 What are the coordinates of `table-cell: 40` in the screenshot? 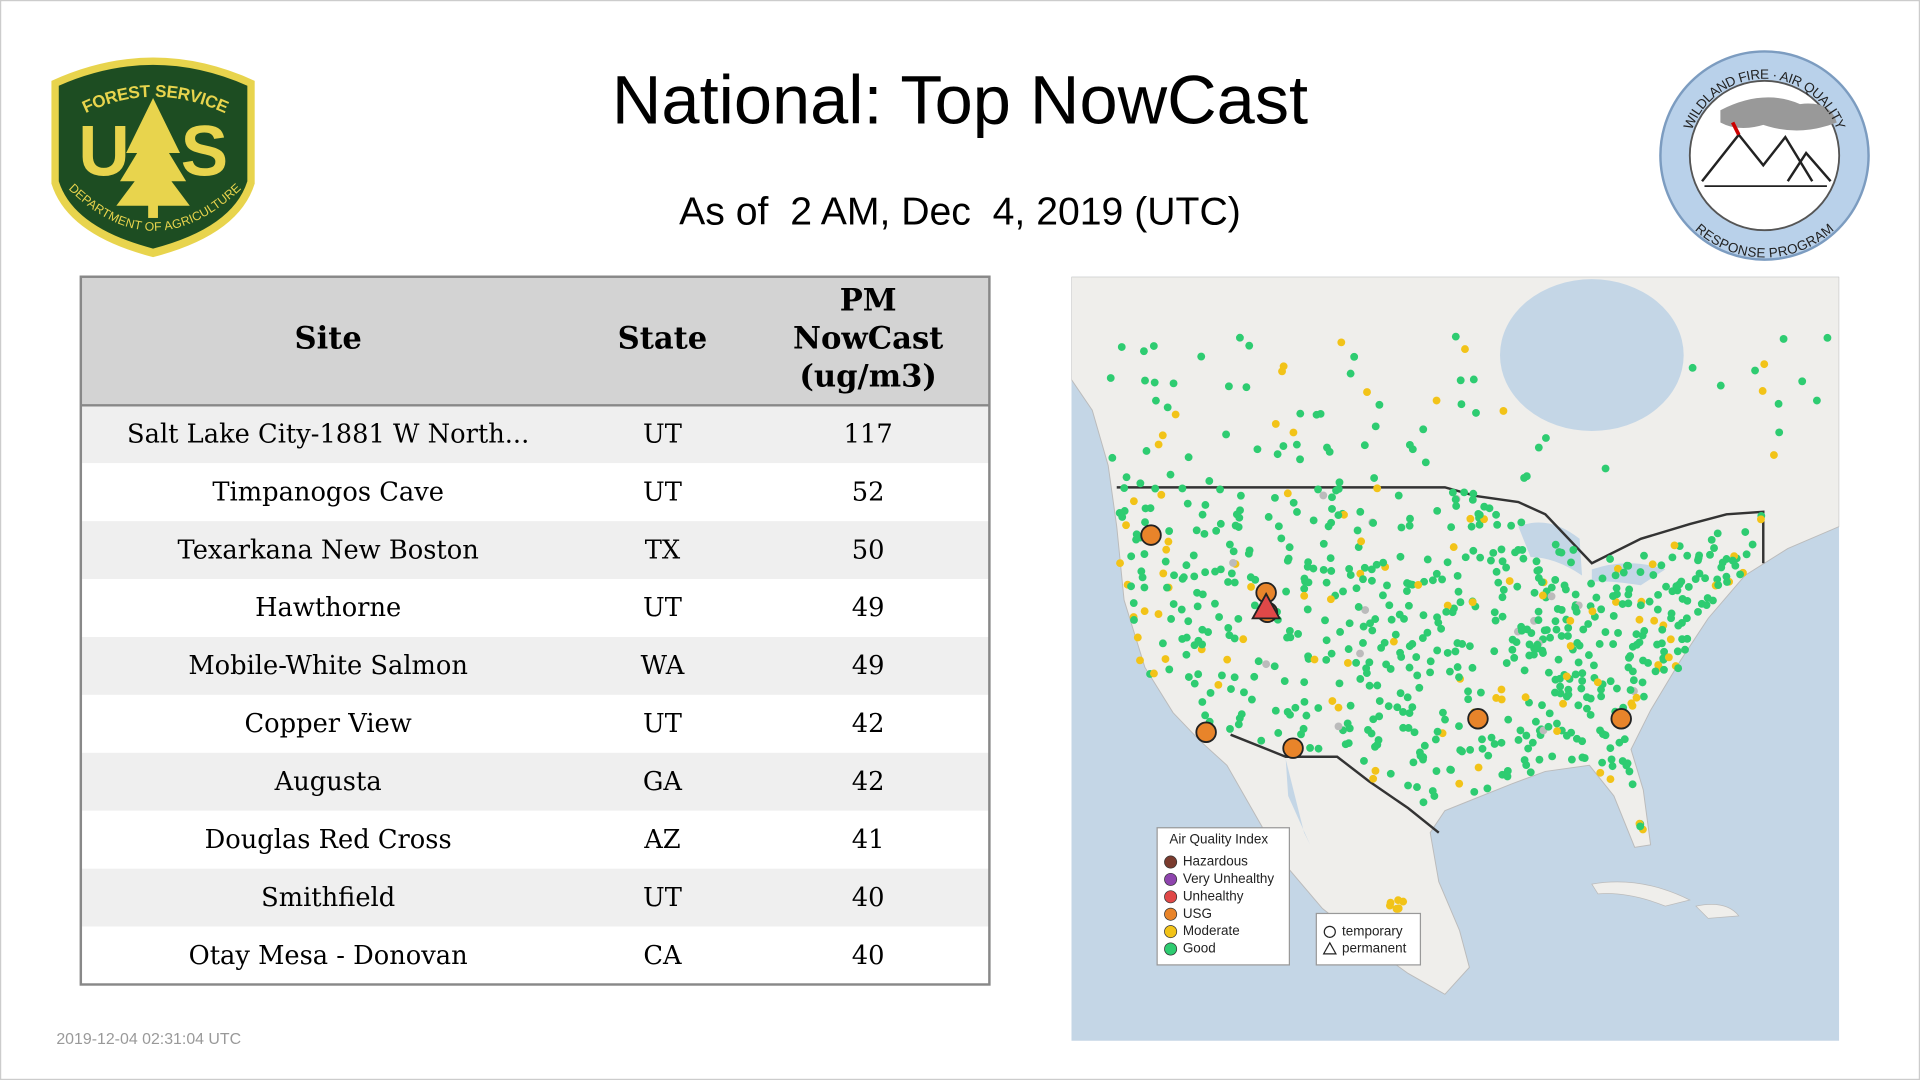 It's located at (868, 898).